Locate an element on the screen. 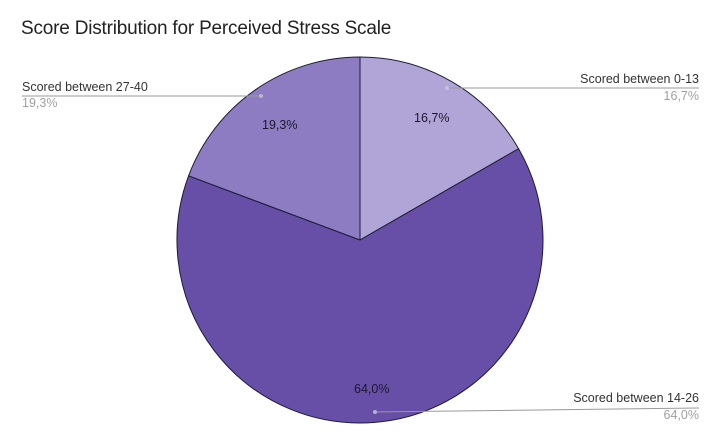  inner-value-27-40: 19,3% is located at coordinates (280, 125).